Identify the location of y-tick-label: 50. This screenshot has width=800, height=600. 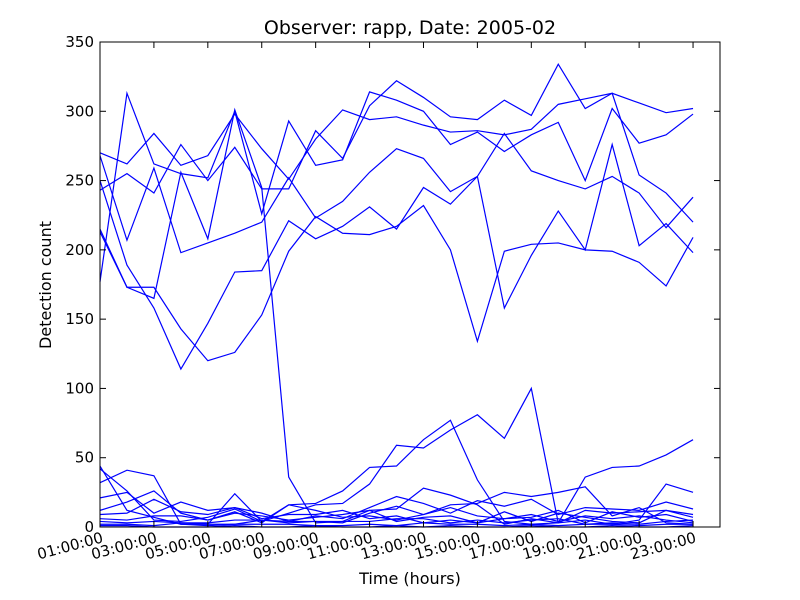
(84, 458).